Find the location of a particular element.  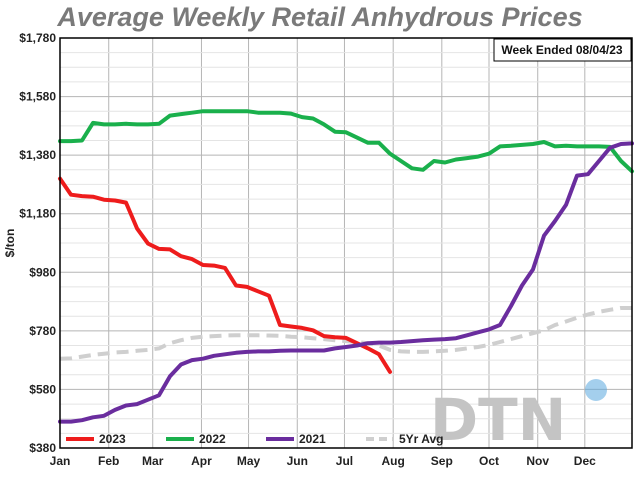

legend-label: 2022 is located at coordinates (212, 439).